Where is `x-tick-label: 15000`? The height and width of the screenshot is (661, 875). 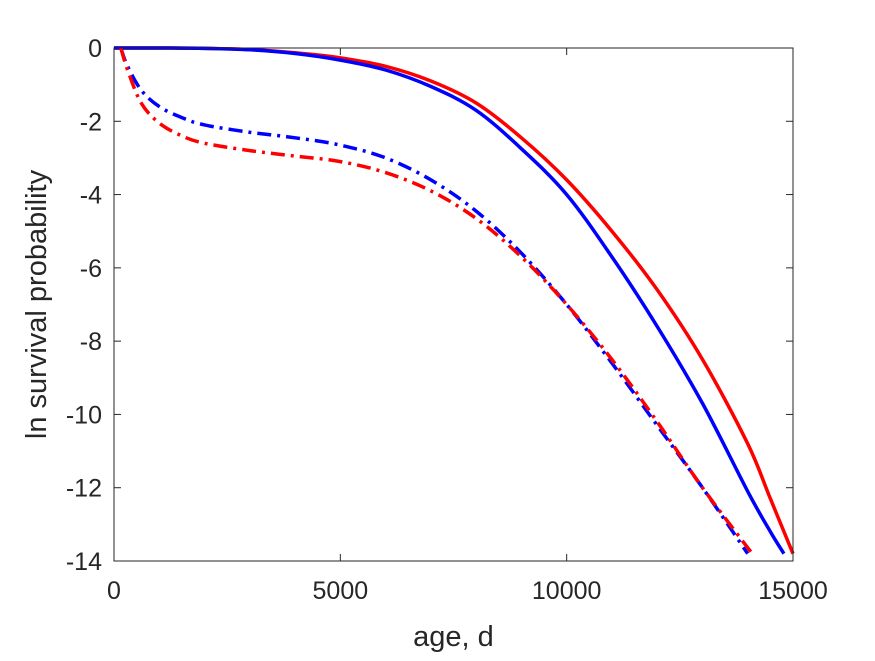 x-tick-label: 15000 is located at coordinates (793, 591).